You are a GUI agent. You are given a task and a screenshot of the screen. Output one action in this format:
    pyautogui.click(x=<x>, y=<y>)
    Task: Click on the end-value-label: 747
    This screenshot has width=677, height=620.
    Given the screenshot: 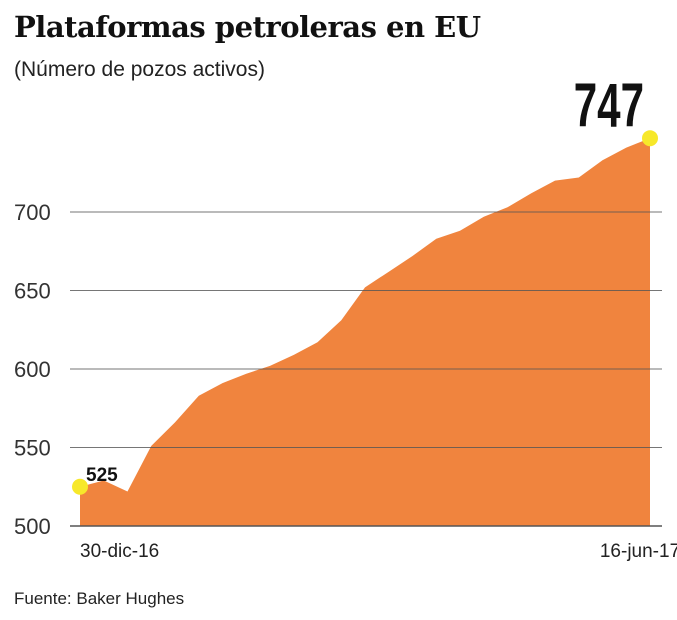 What is the action you would take?
    pyautogui.click(x=609, y=106)
    